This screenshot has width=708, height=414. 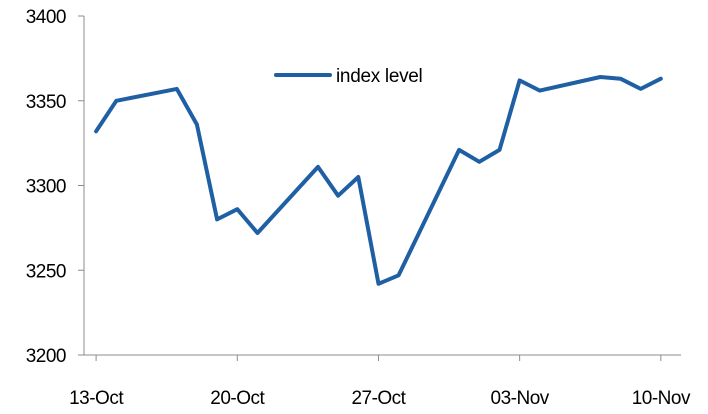 What do you see at coordinates (237, 398) in the screenshot?
I see `x-tick-label: 20-Oct` at bounding box center [237, 398].